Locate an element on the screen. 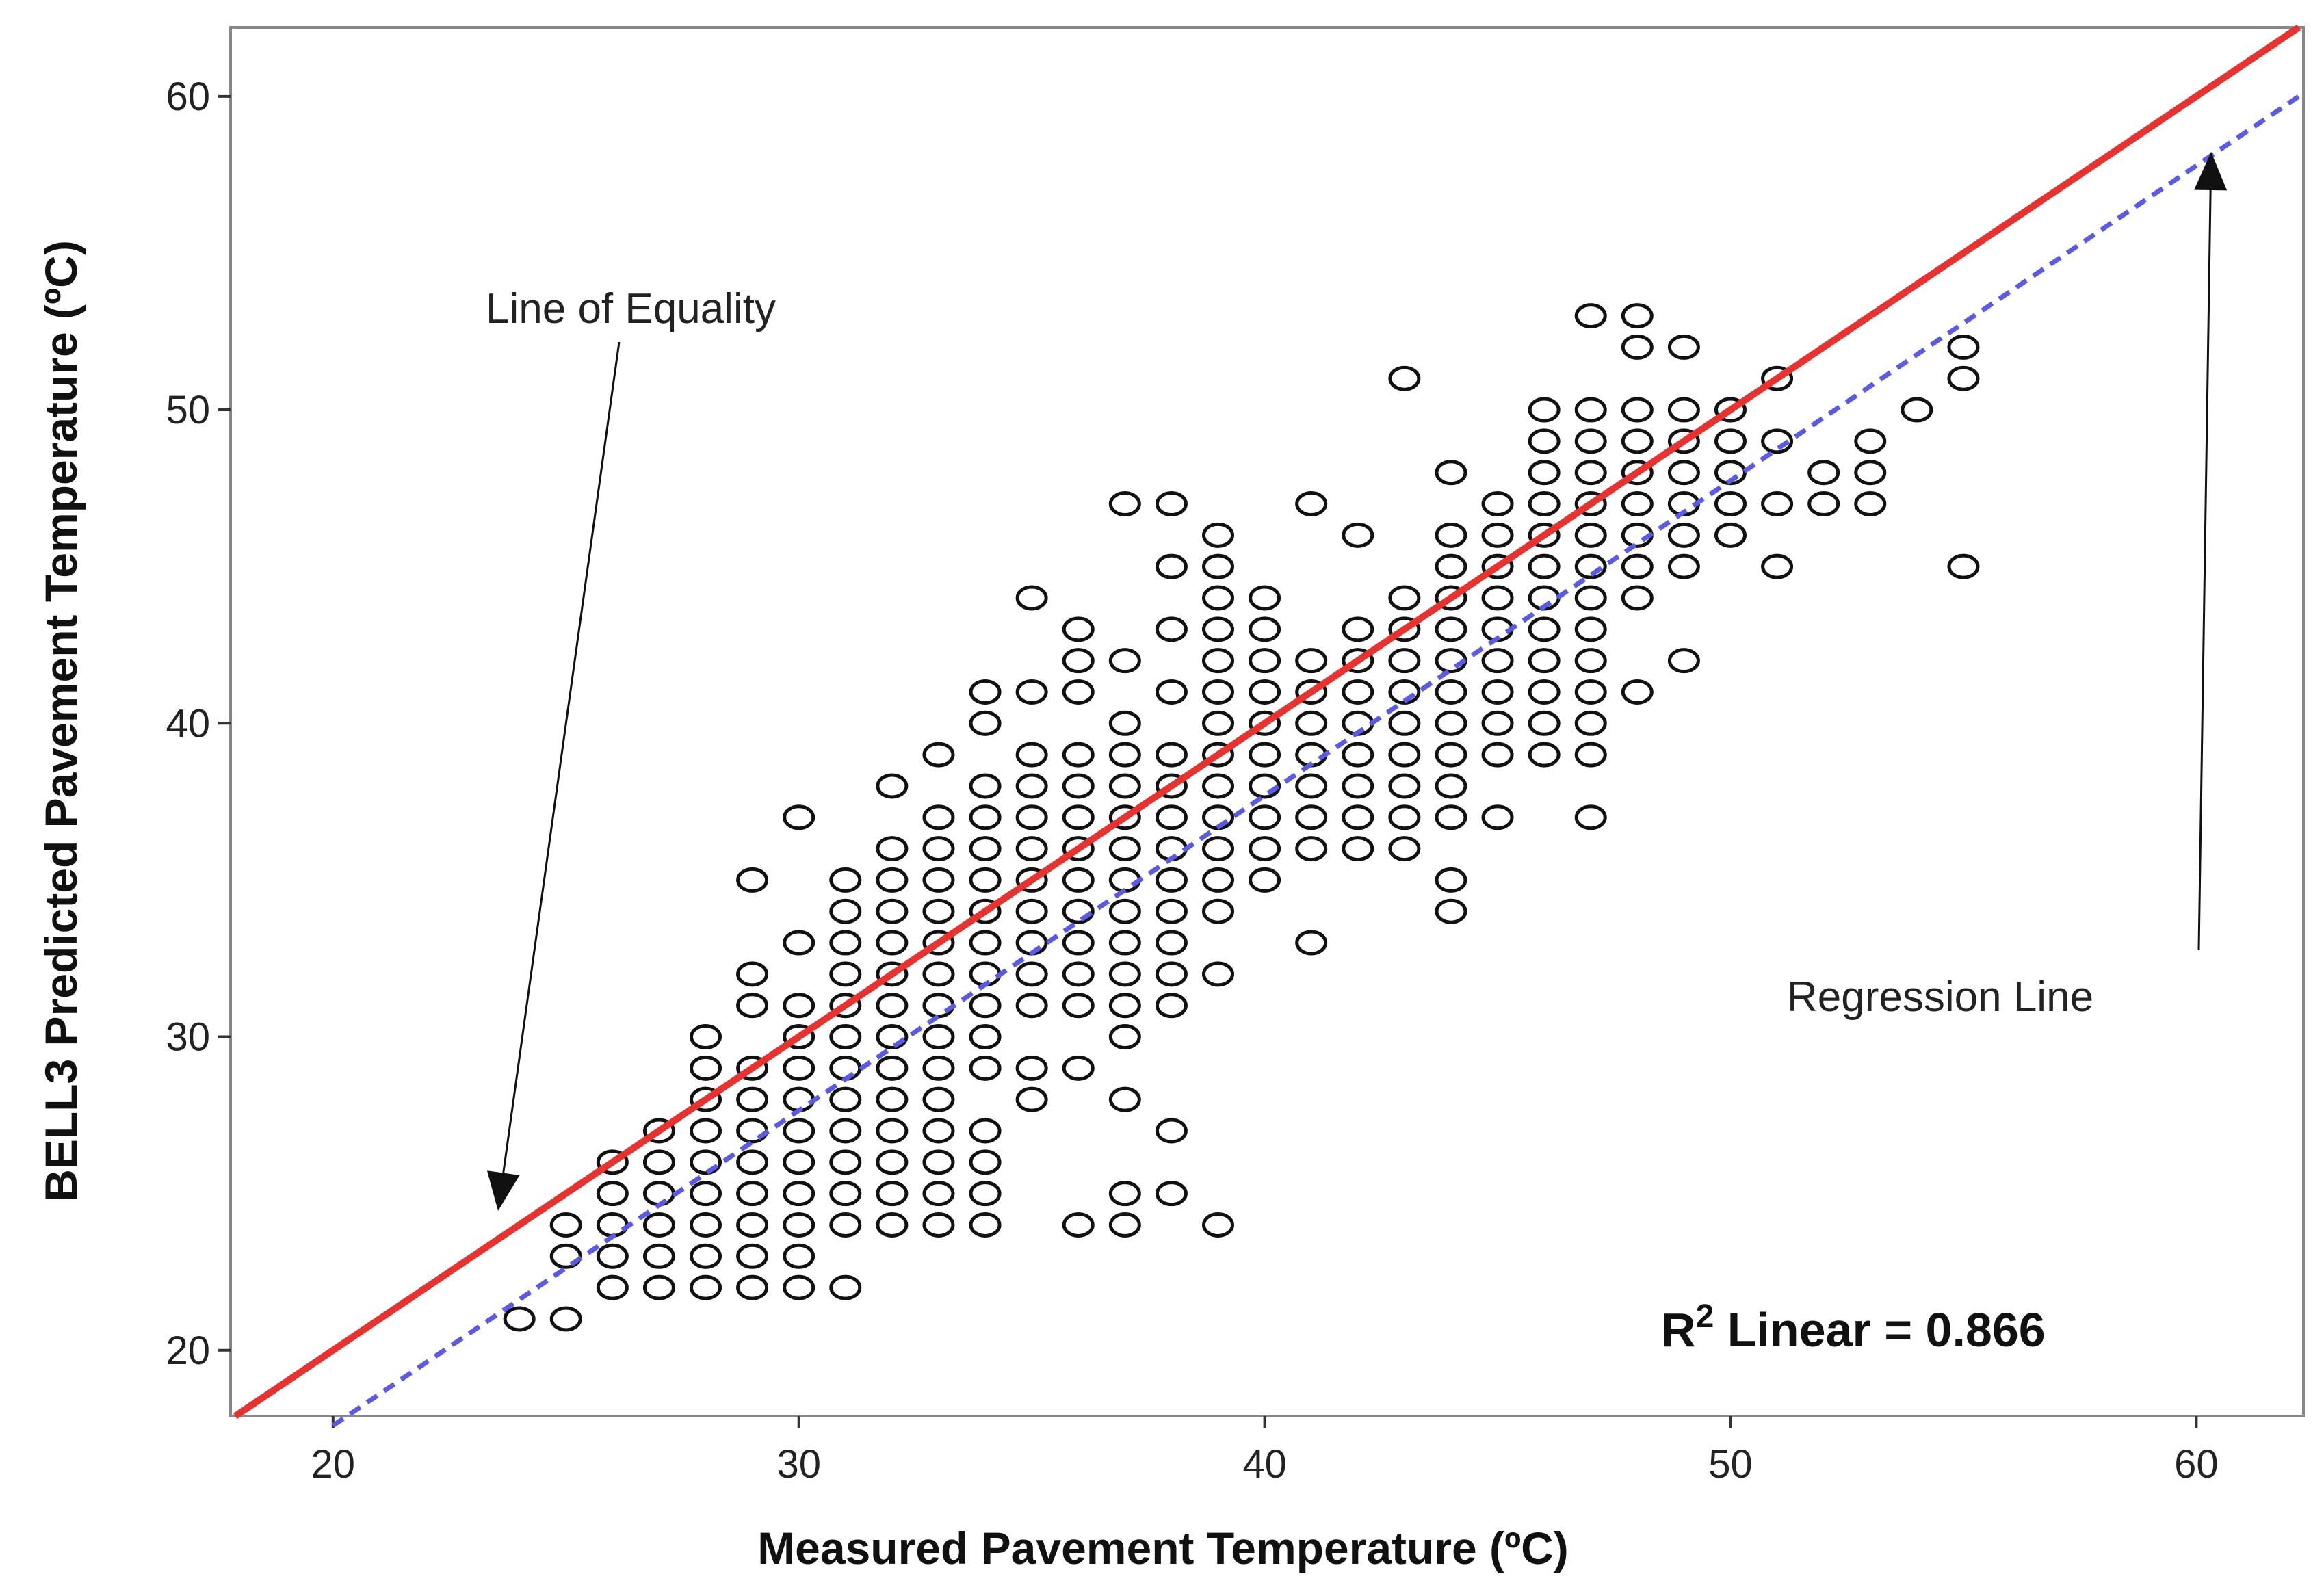 This screenshot has width=2324, height=1596. y-tick-label-20: 20 is located at coordinates (188, 1351).